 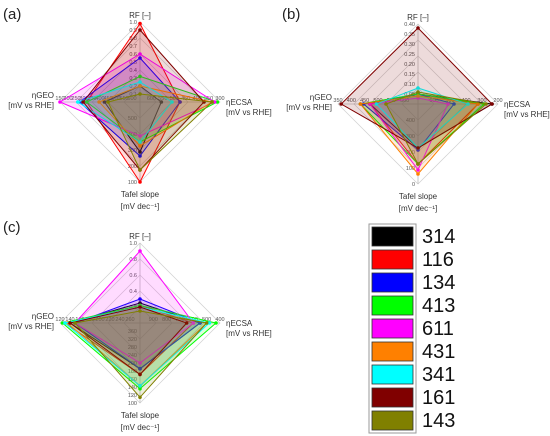 I want to click on tick-label-right: 700, so click(x=179, y=320).